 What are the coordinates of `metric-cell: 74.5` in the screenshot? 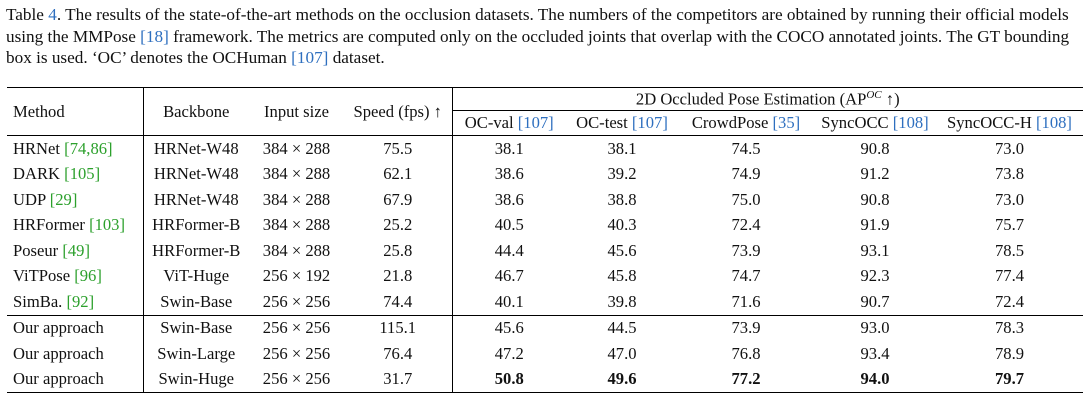 It's located at (746, 148).